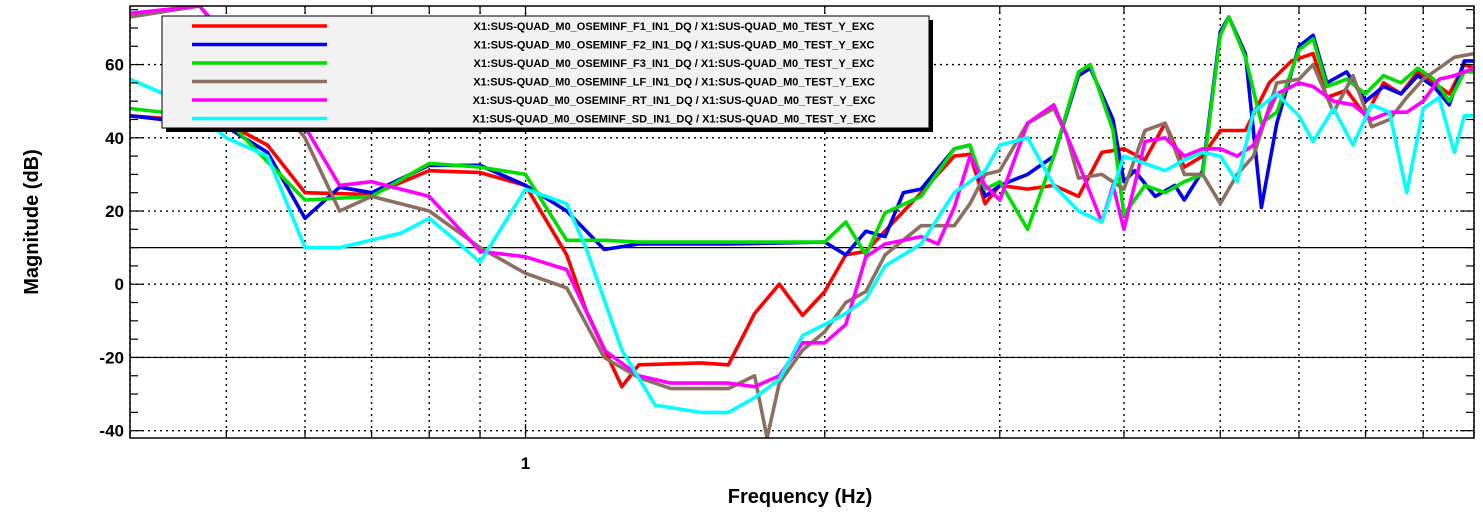 Image resolution: width=1483 pixels, height=514 pixels. I want to click on legend-box, so click(545, 72).